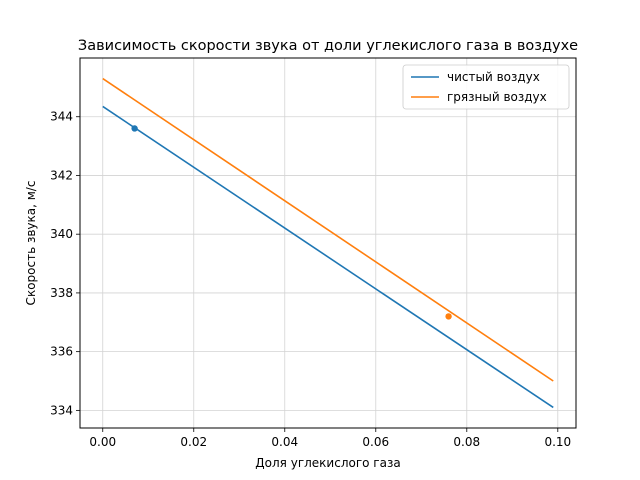 The image size is (640, 480). What do you see at coordinates (330, 438) in the screenshot?
I see `x-axis: 0.00 0.02 0.04 0.06 0.08 0.10` at bounding box center [330, 438].